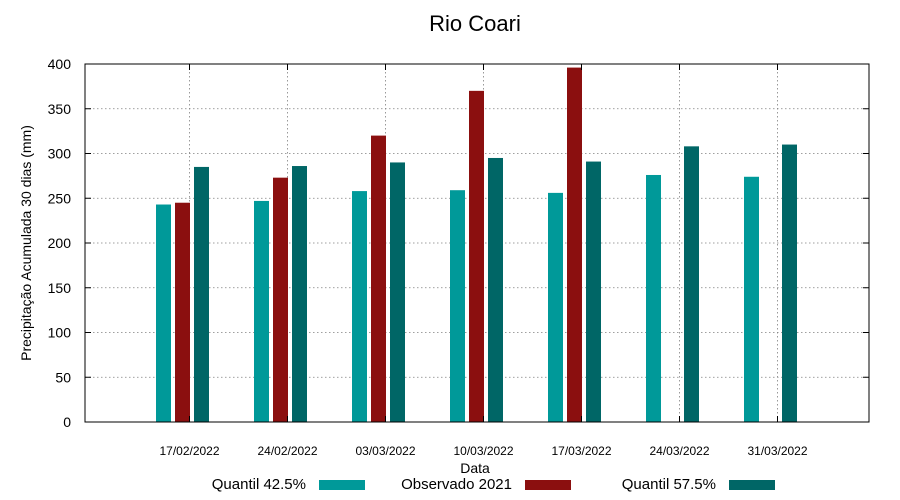 This screenshot has height=500, width=900. What do you see at coordinates (456, 484) in the screenshot?
I see `legend-label: Observado 2021` at bounding box center [456, 484].